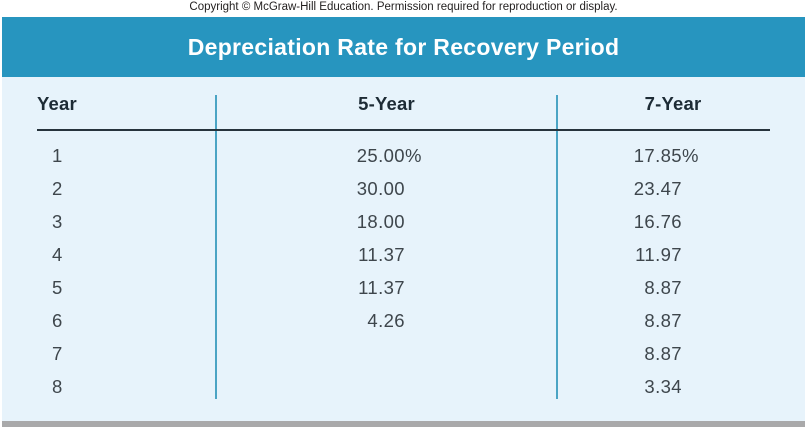  Describe the element at coordinates (663, 386) in the screenshot. I see `seven-year-value: 3.34` at that location.